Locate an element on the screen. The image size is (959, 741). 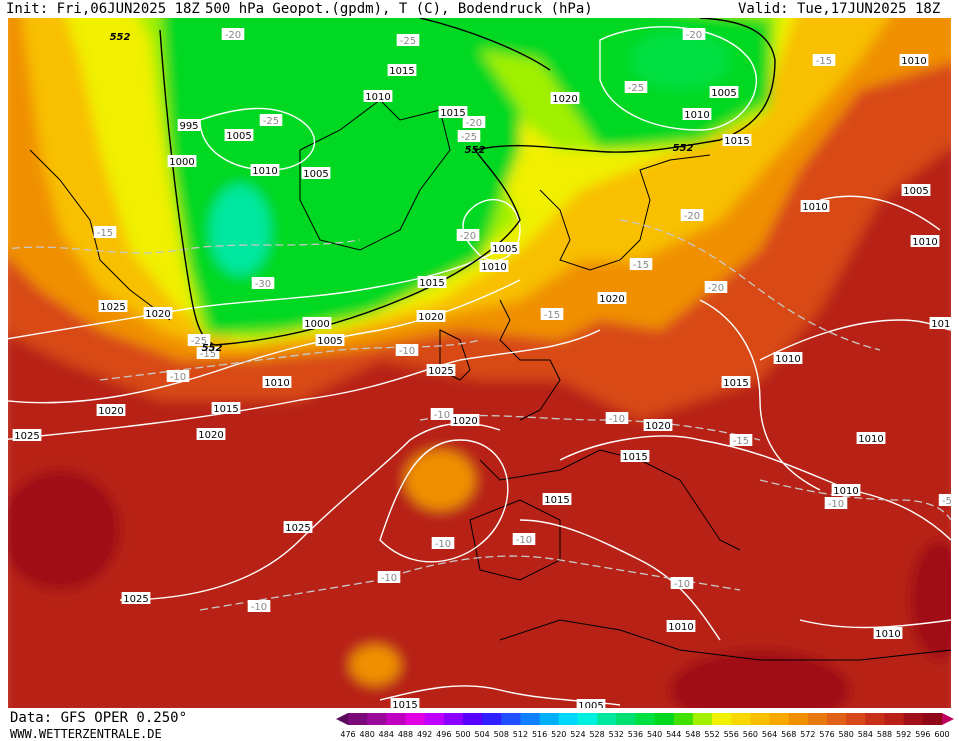
colorbar-tick-label: 504 is located at coordinates (481, 734).